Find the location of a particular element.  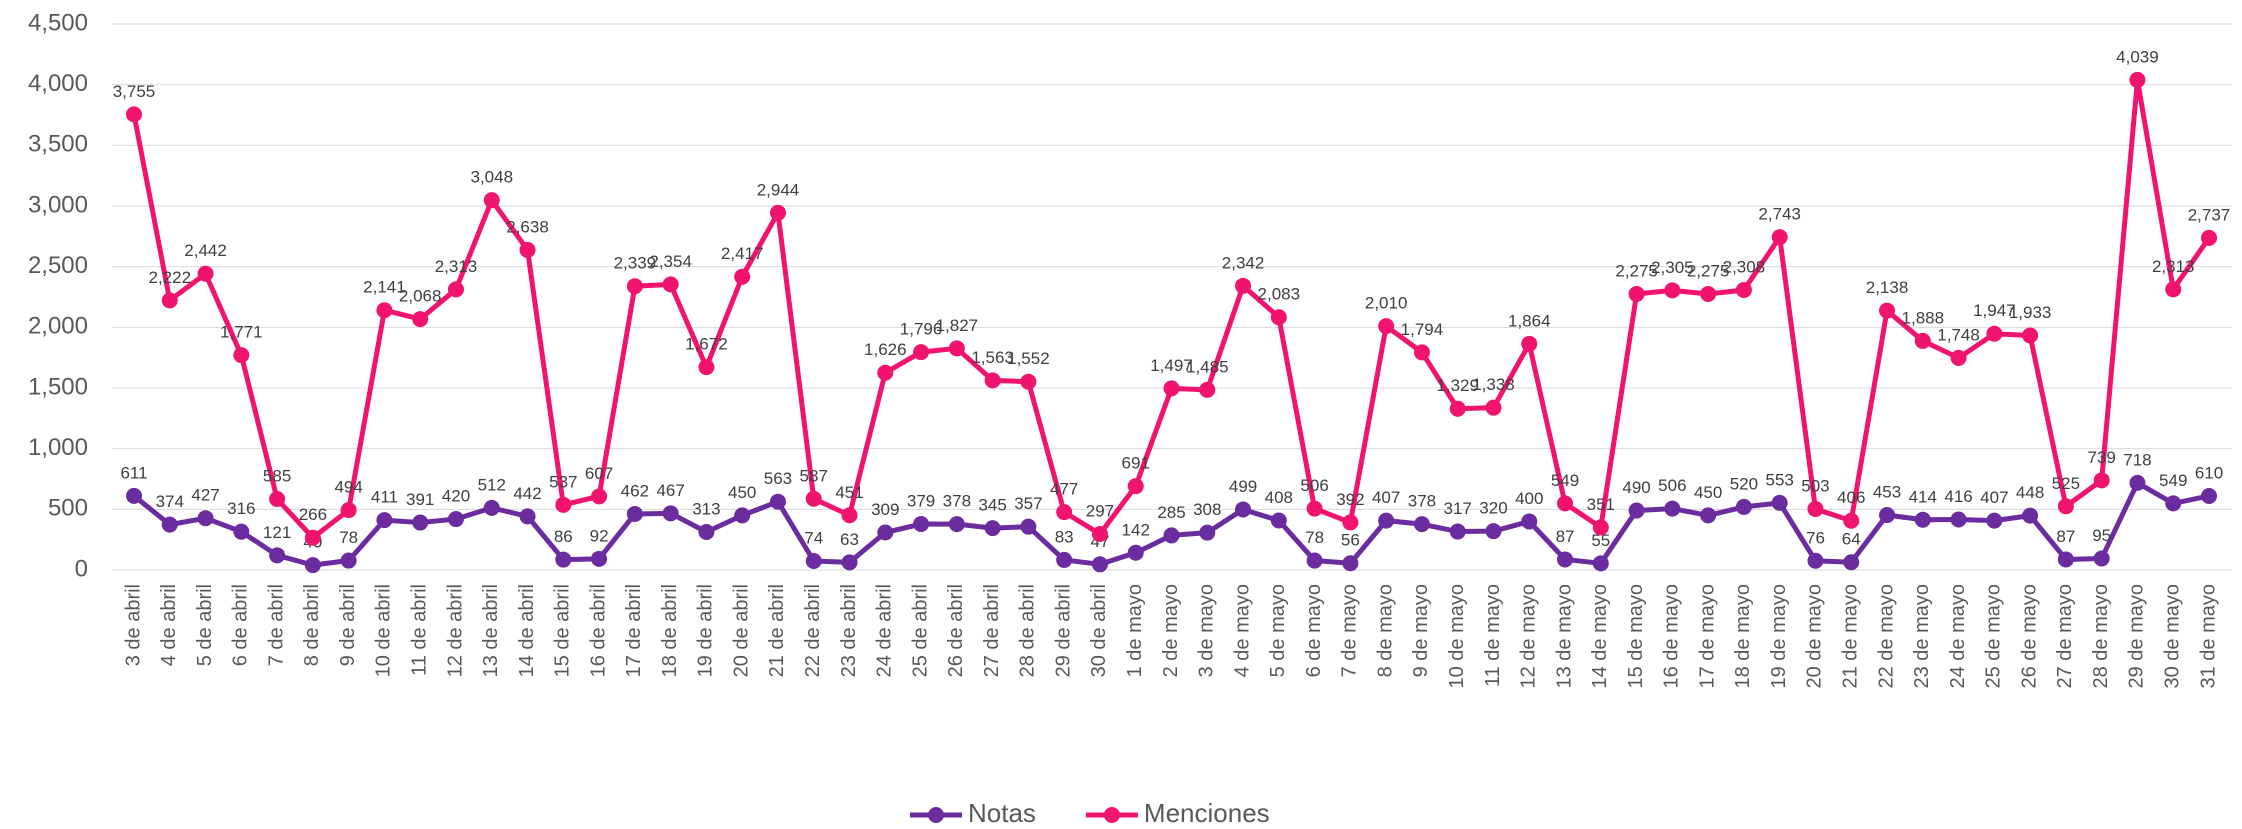

x-tick-label: 17 de abril is located at coordinates (634, 630).